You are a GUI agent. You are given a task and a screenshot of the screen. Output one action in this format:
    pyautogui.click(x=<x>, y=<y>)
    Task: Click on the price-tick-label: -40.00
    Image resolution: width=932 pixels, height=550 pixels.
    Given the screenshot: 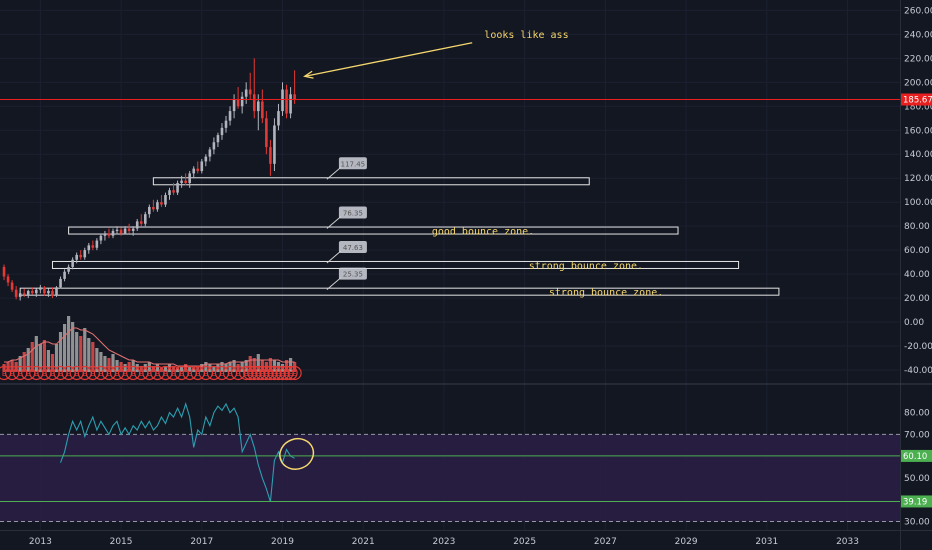 What is the action you would take?
    pyautogui.click(x=918, y=371)
    